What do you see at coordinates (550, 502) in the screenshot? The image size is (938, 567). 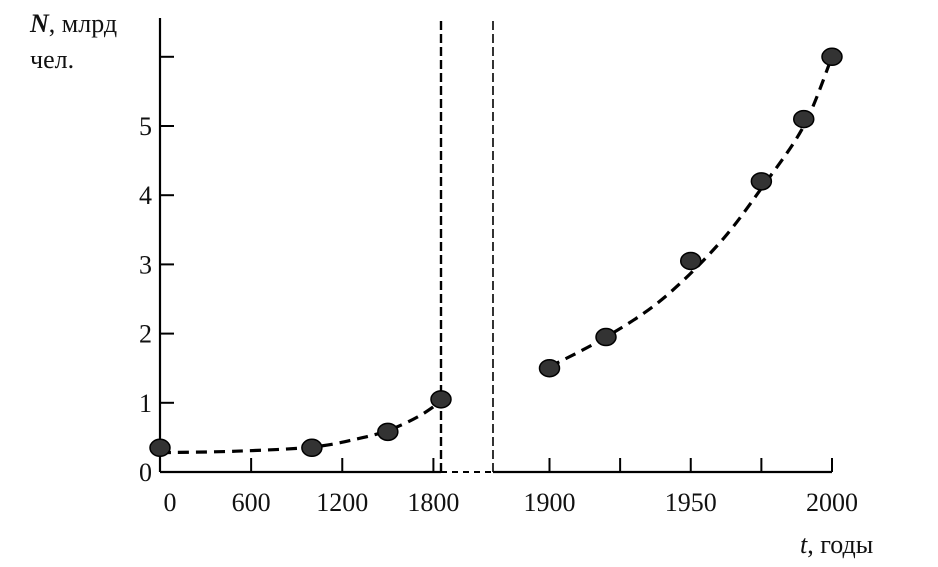 I see `x-tick-label: 1900` at bounding box center [550, 502].